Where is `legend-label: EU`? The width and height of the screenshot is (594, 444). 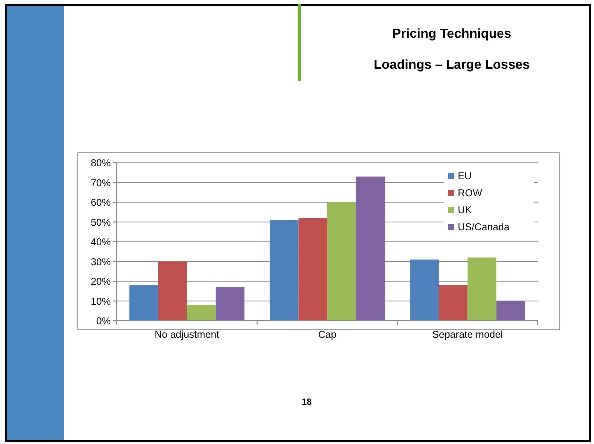 legend-label: EU is located at coordinates (465, 177).